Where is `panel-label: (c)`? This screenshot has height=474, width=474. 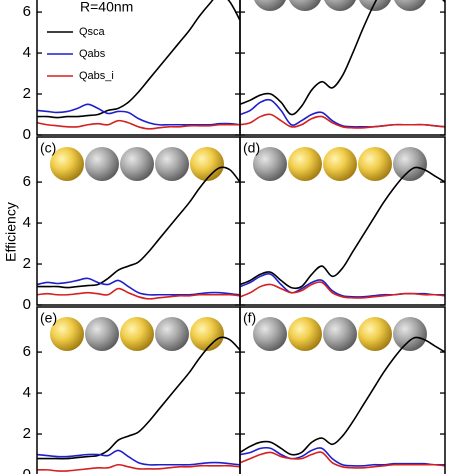
panel-label: (c) is located at coordinates (48, 148).